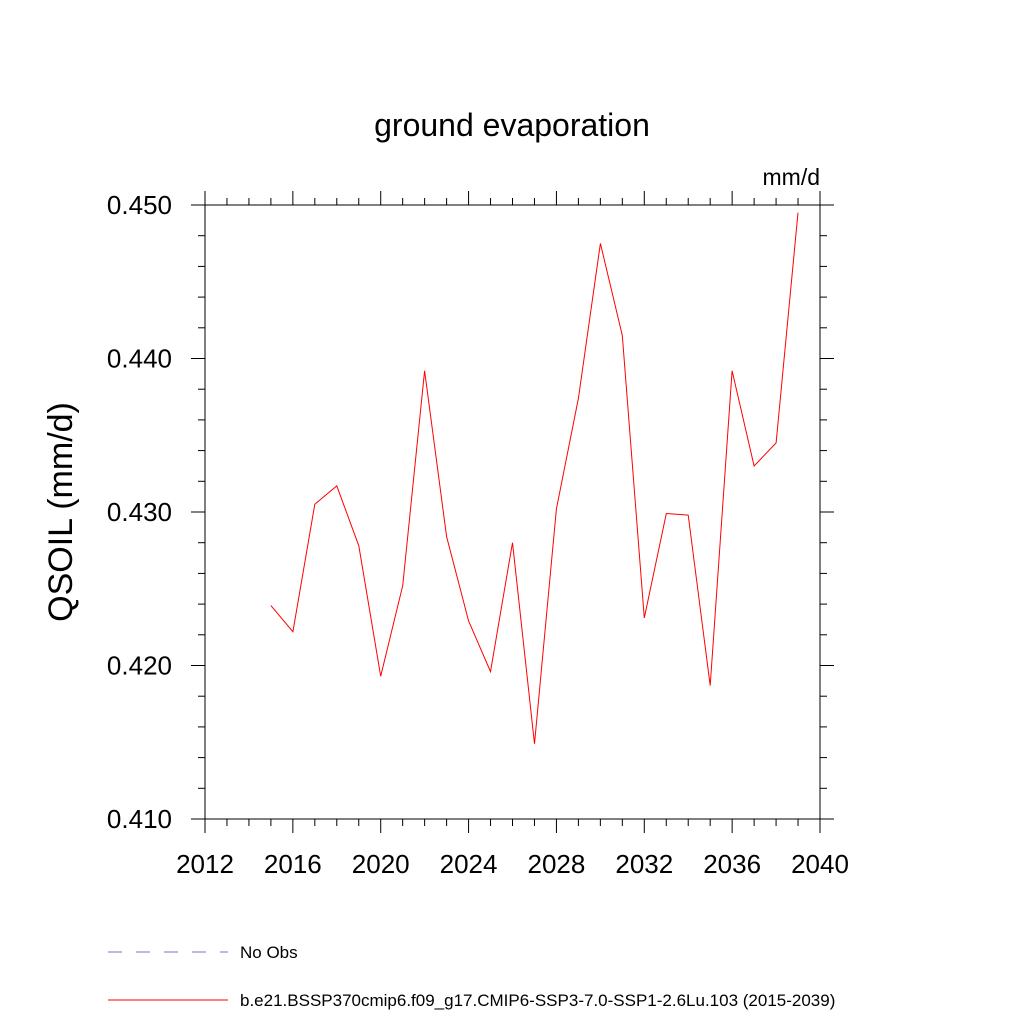 This screenshot has height=1024, width=1024. What do you see at coordinates (469, 864) in the screenshot?
I see `x-tick-label: 2024` at bounding box center [469, 864].